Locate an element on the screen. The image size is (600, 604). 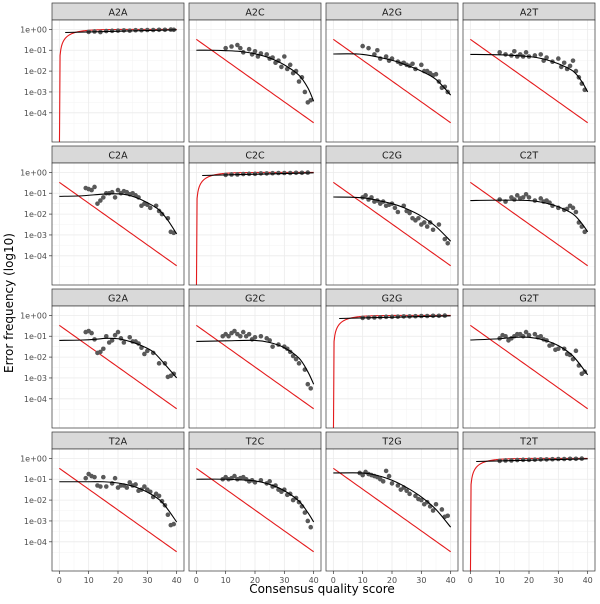
facet-panel-c2t: C2T is located at coordinates (529, 215).